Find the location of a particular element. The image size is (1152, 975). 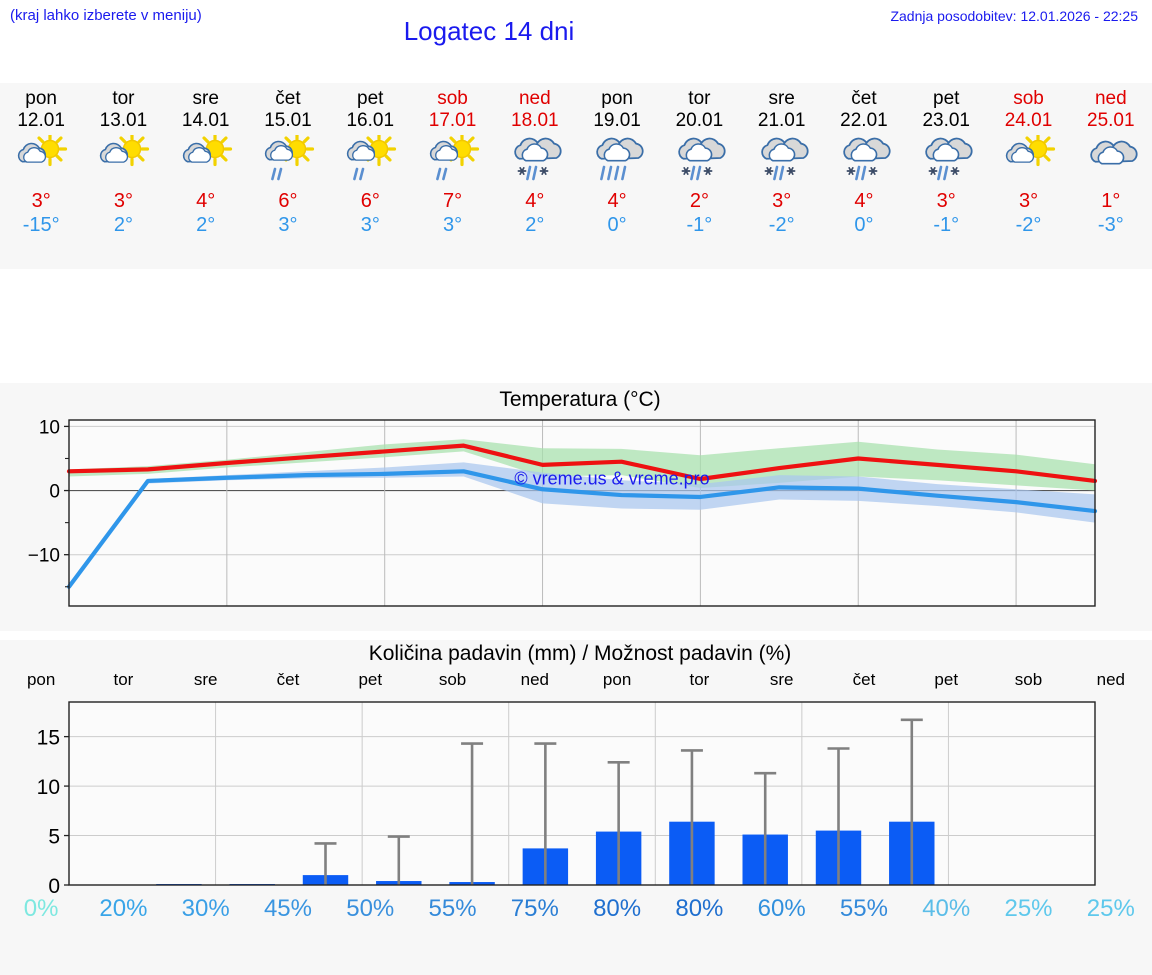

page-title: Logatec 14 dni is located at coordinates (489, 31).